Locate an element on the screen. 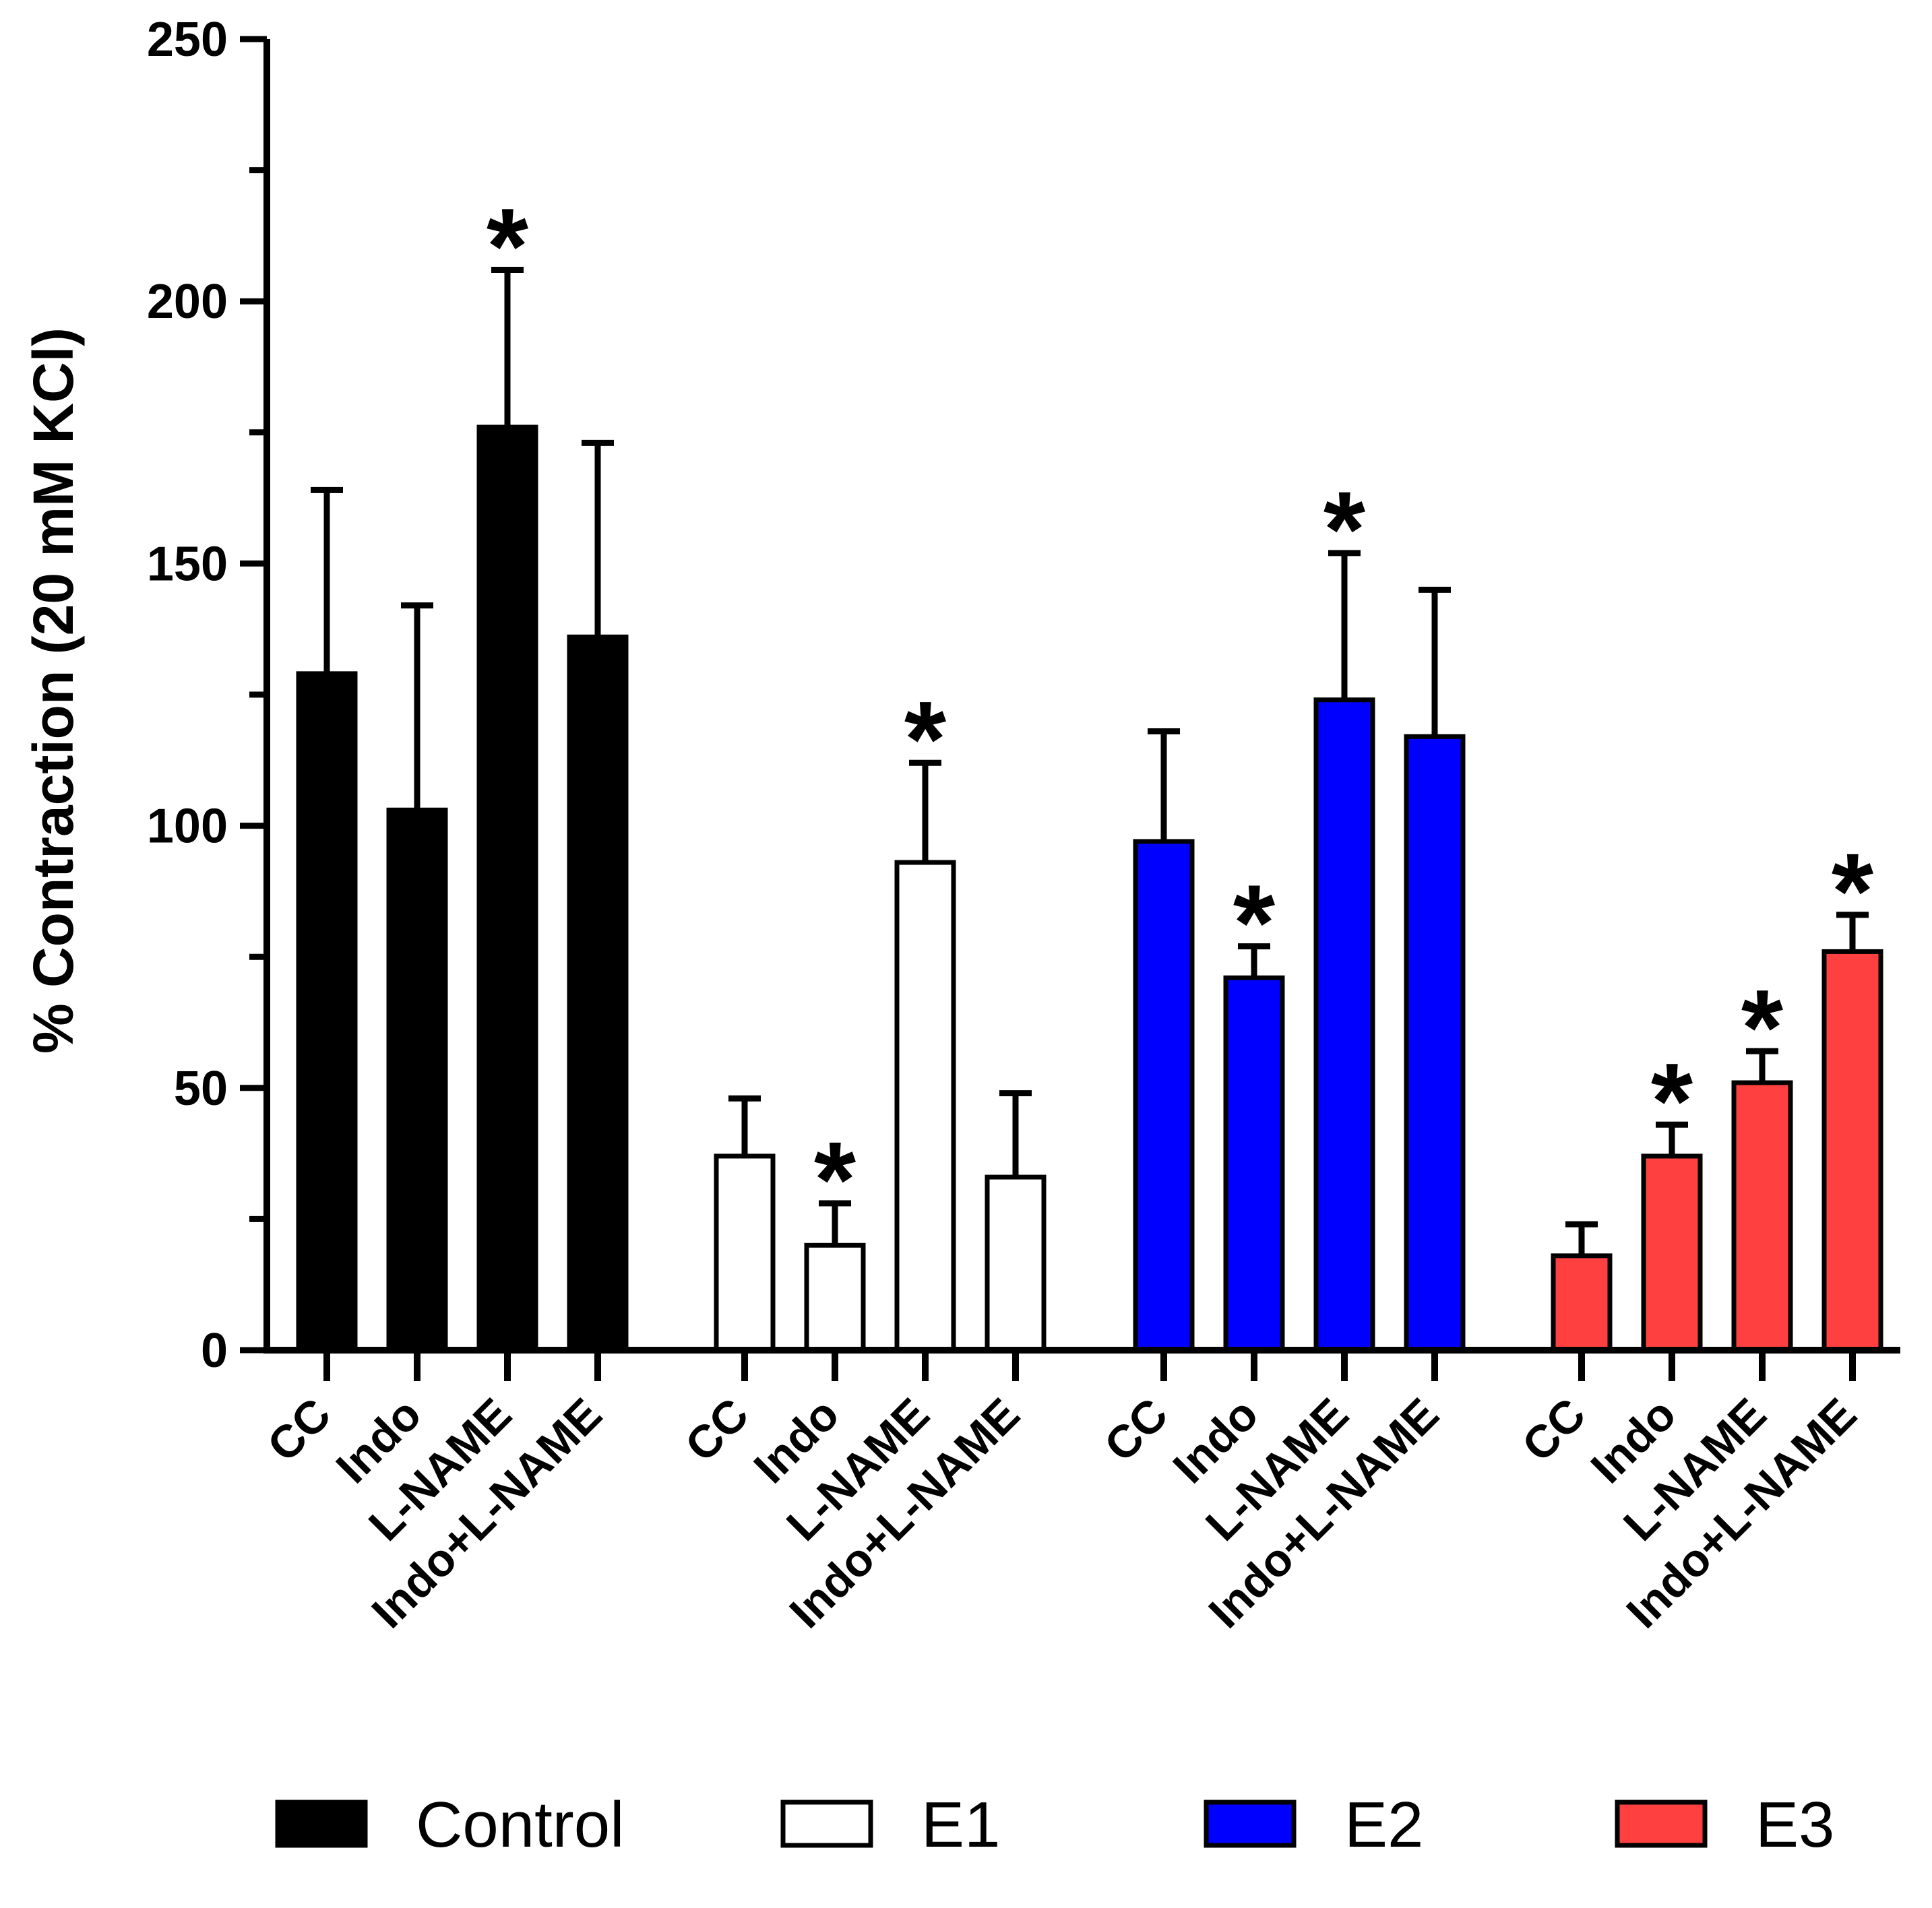  legend-item-e2: E2 is located at coordinates (1313, 1825).